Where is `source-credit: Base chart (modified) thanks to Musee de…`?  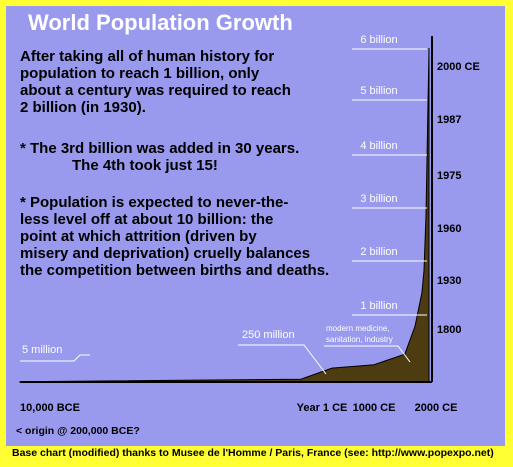
source-credit: Base chart (modified) thanks to Musee de… is located at coordinates (253, 453).